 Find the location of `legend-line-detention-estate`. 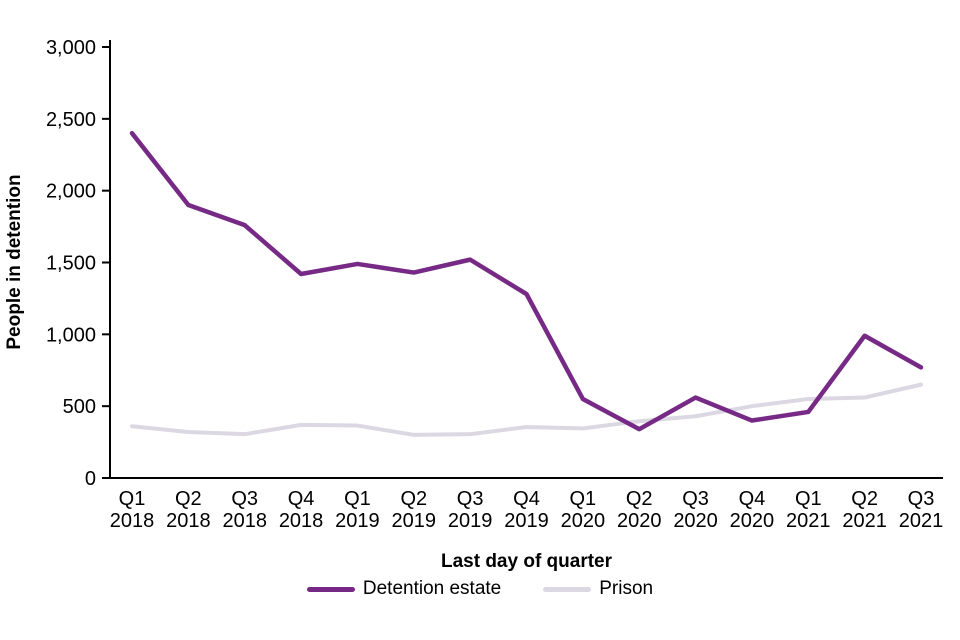

legend-line-detention-estate is located at coordinates (330, 589).